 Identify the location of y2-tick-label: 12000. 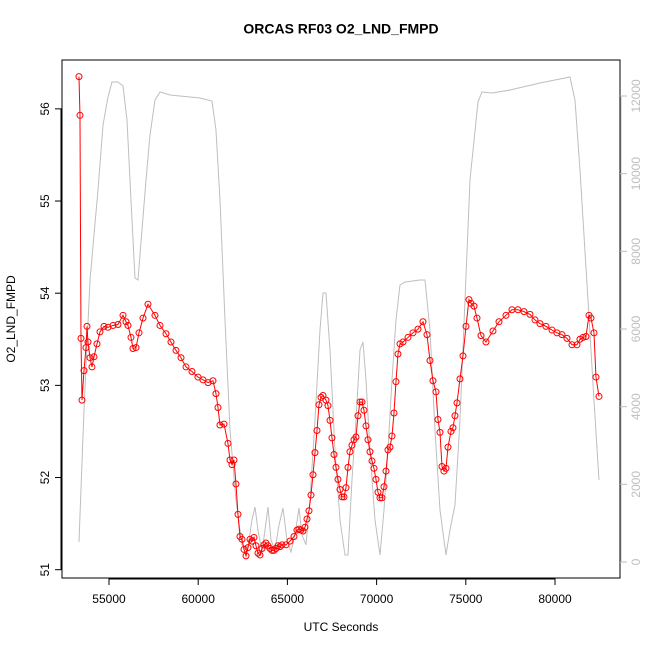
(636, 96).